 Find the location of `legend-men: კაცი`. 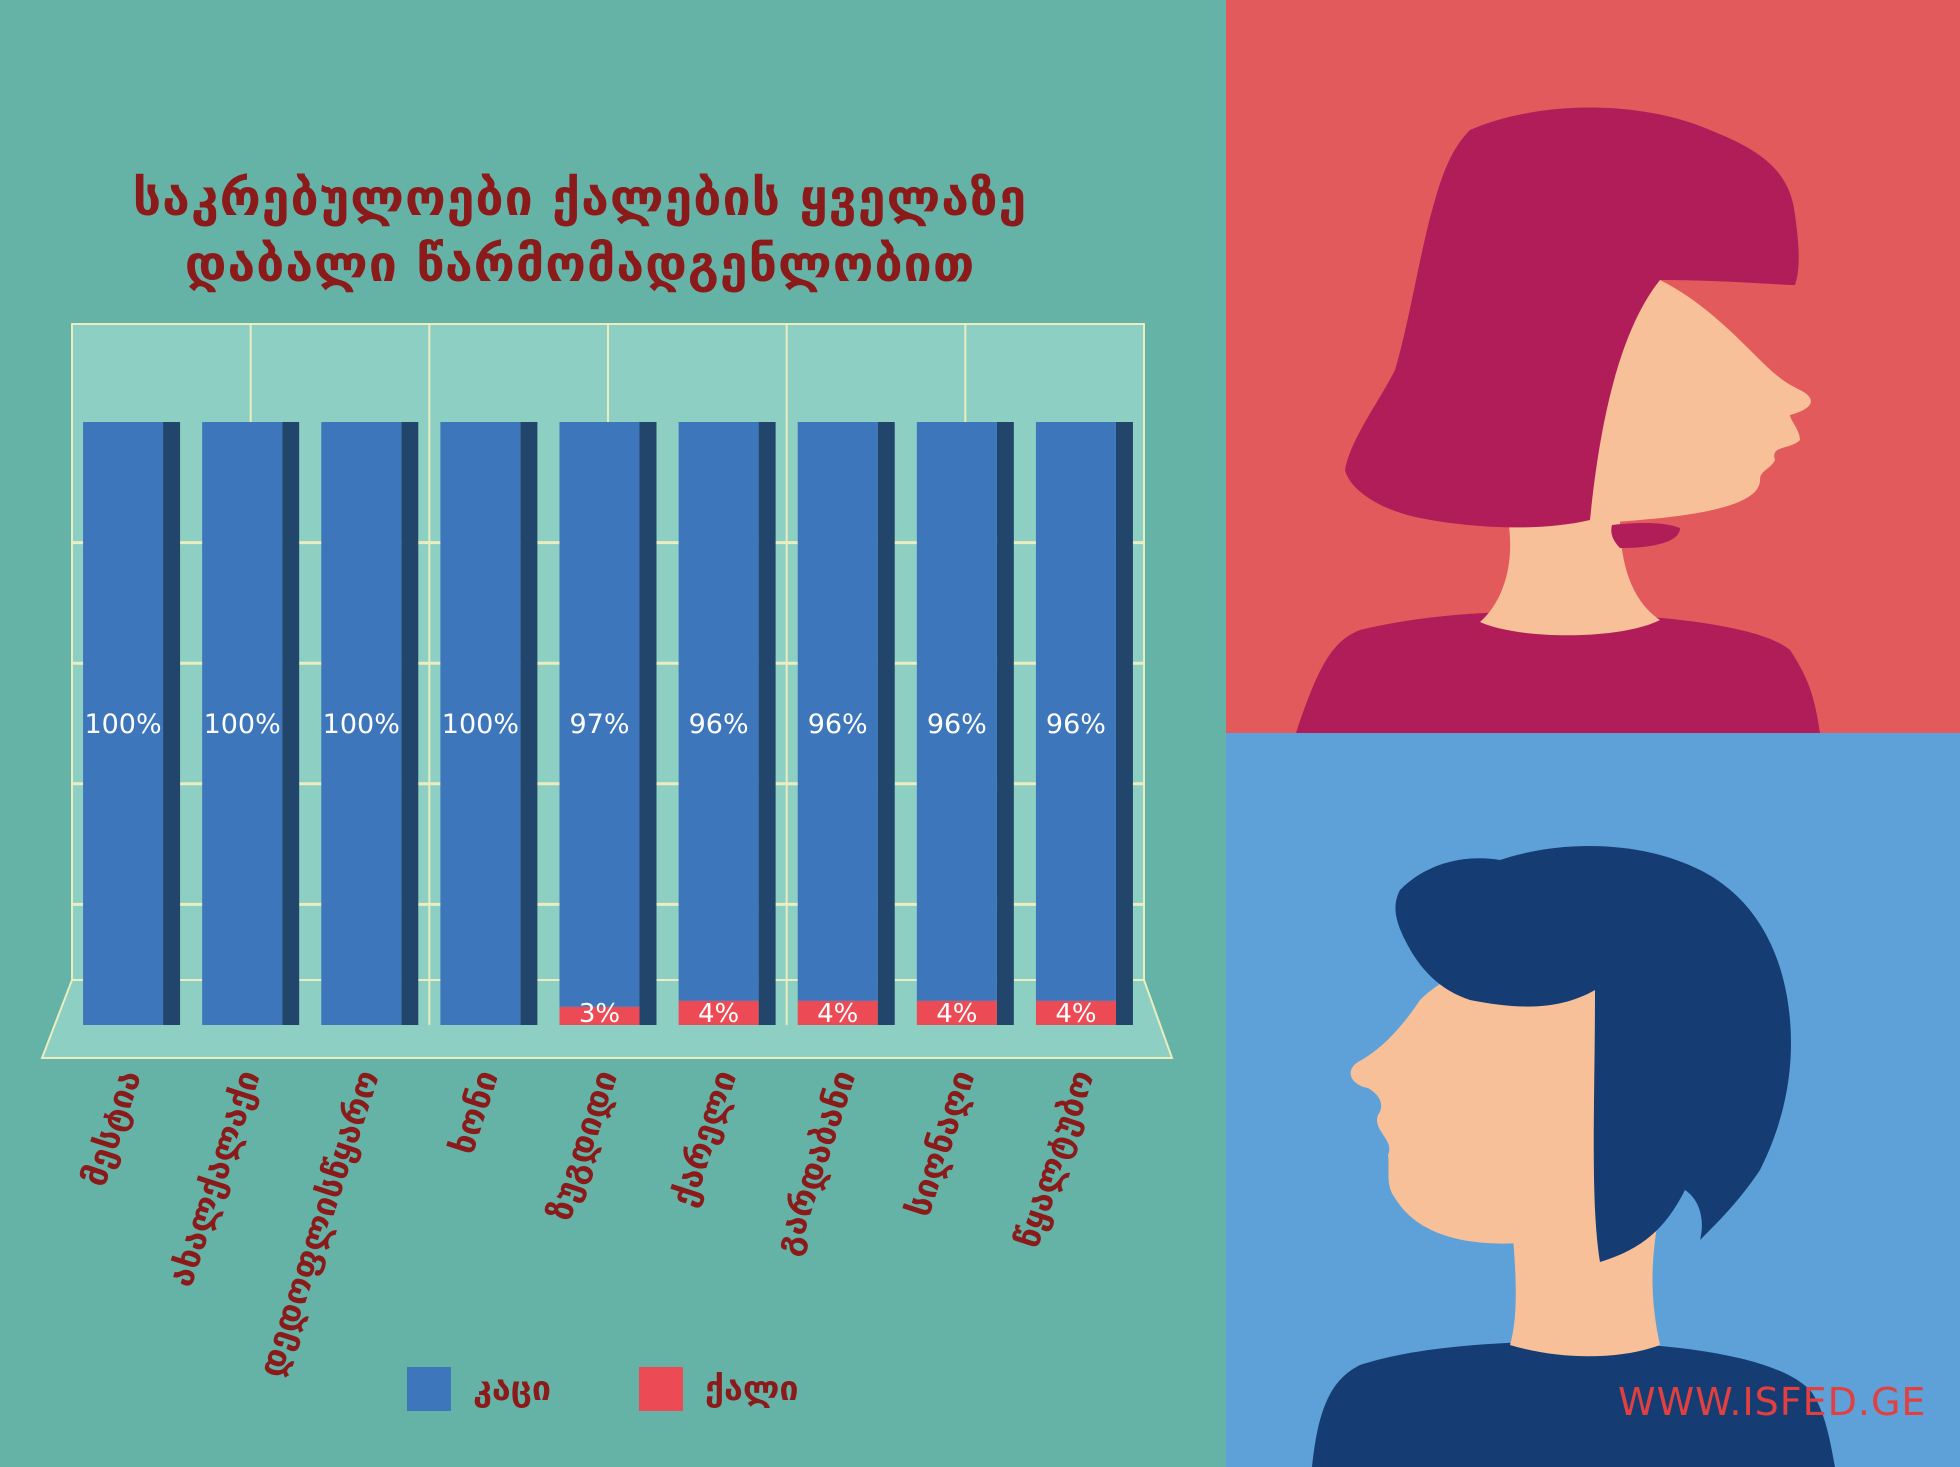

legend-men: კაცი is located at coordinates (479, 1389).